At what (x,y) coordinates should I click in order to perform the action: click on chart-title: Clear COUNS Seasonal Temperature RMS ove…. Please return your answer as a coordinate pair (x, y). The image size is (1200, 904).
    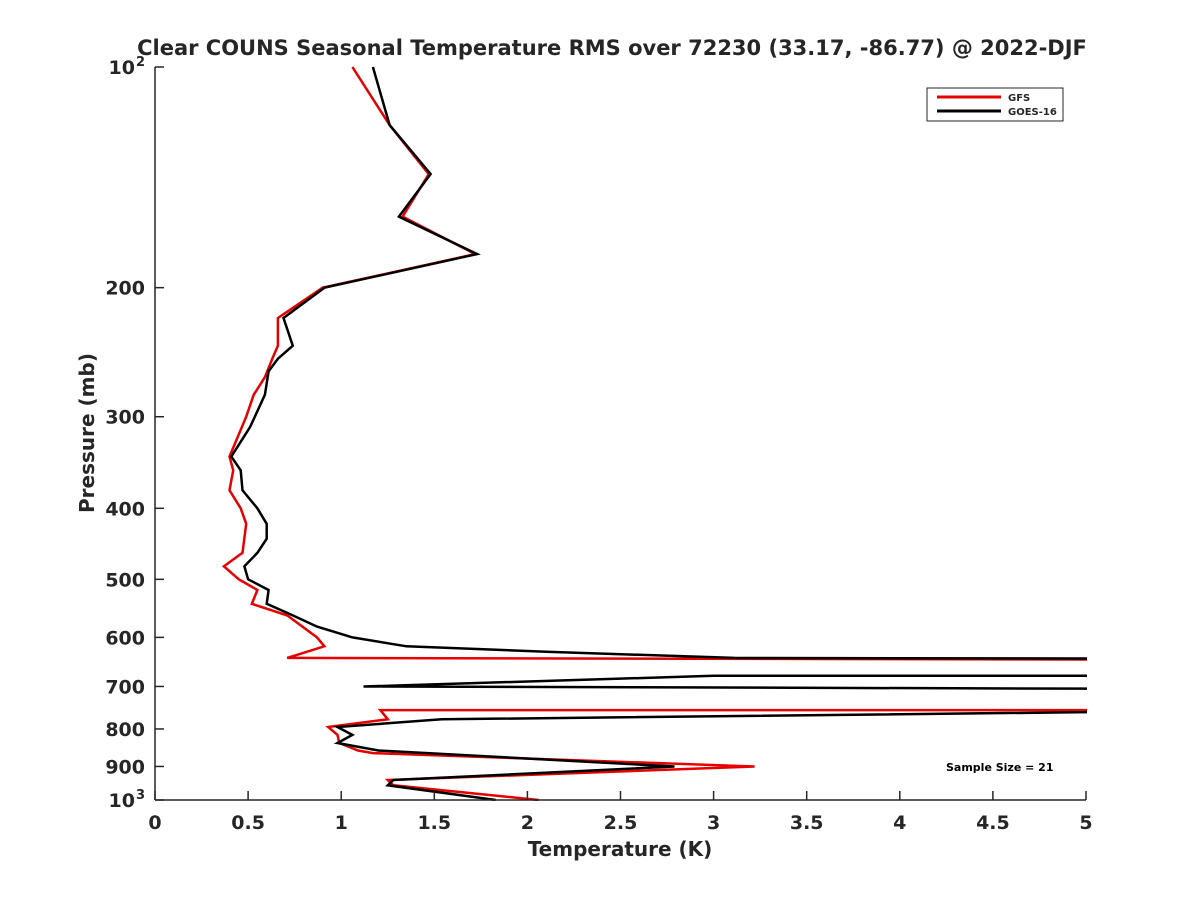
    Looking at the image, I should click on (612, 48).